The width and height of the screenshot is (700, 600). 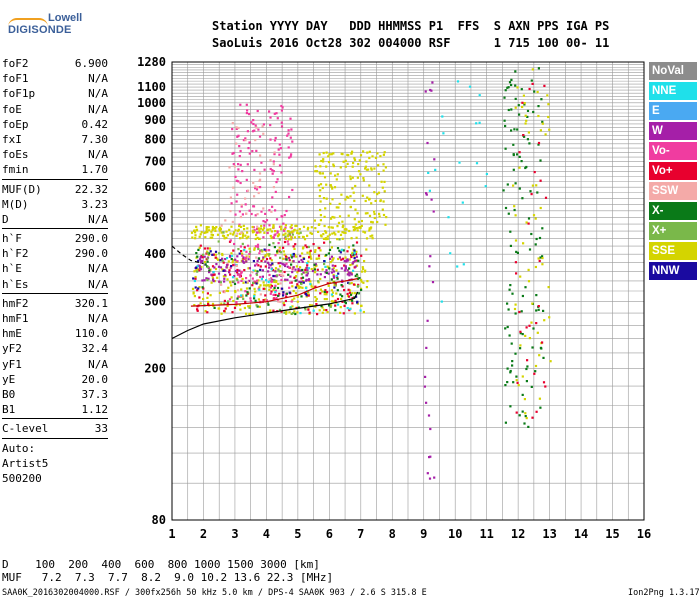 What do you see at coordinates (19, 94) in the screenshot?
I see `parameter-name: foF1p` at bounding box center [19, 94].